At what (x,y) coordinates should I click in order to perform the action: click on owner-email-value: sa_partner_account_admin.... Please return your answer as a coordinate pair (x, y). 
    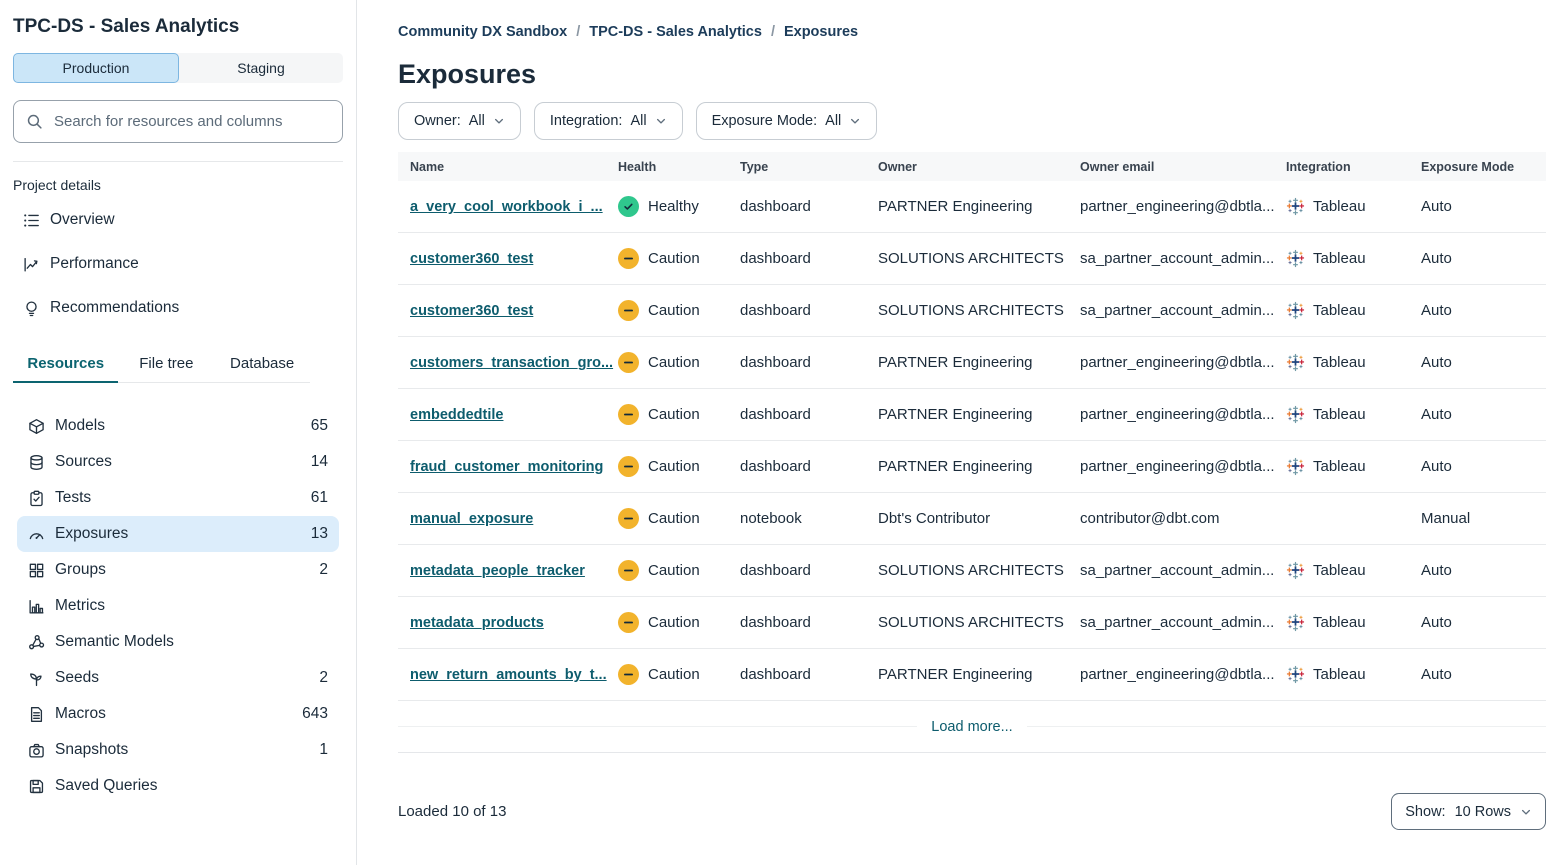
    Looking at the image, I should click on (1177, 571).